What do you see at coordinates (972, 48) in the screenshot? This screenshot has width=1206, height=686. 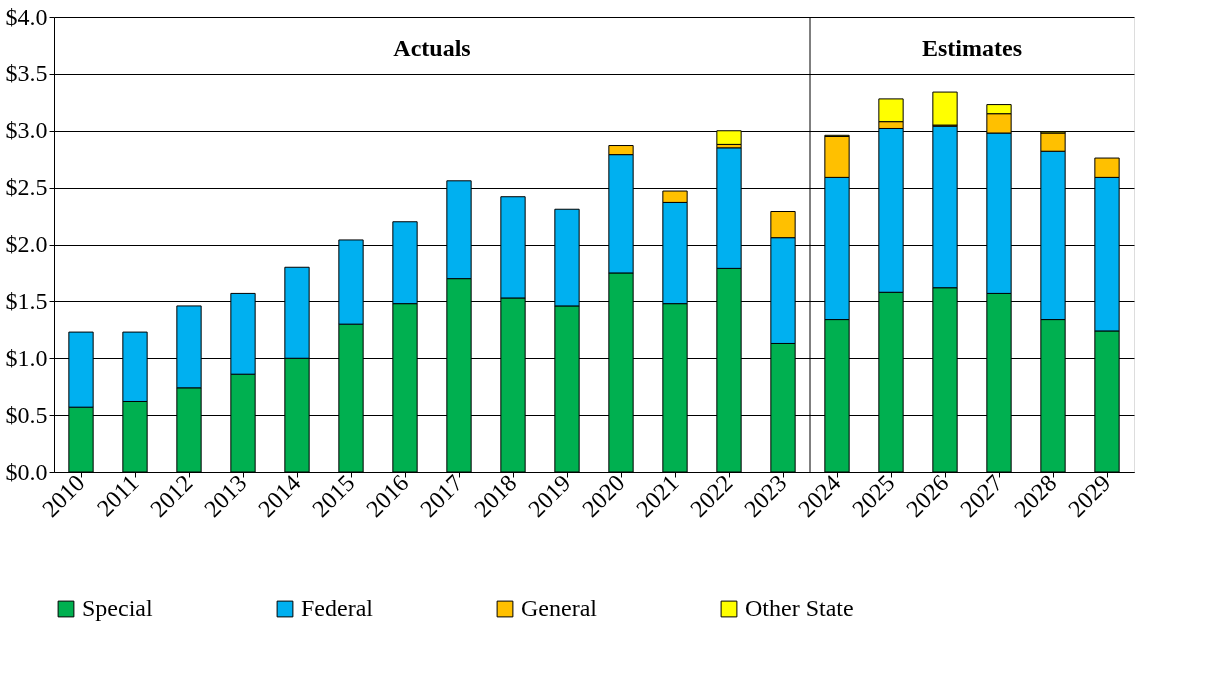 I see `annotation: Estimates` at bounding box center [972, 48].